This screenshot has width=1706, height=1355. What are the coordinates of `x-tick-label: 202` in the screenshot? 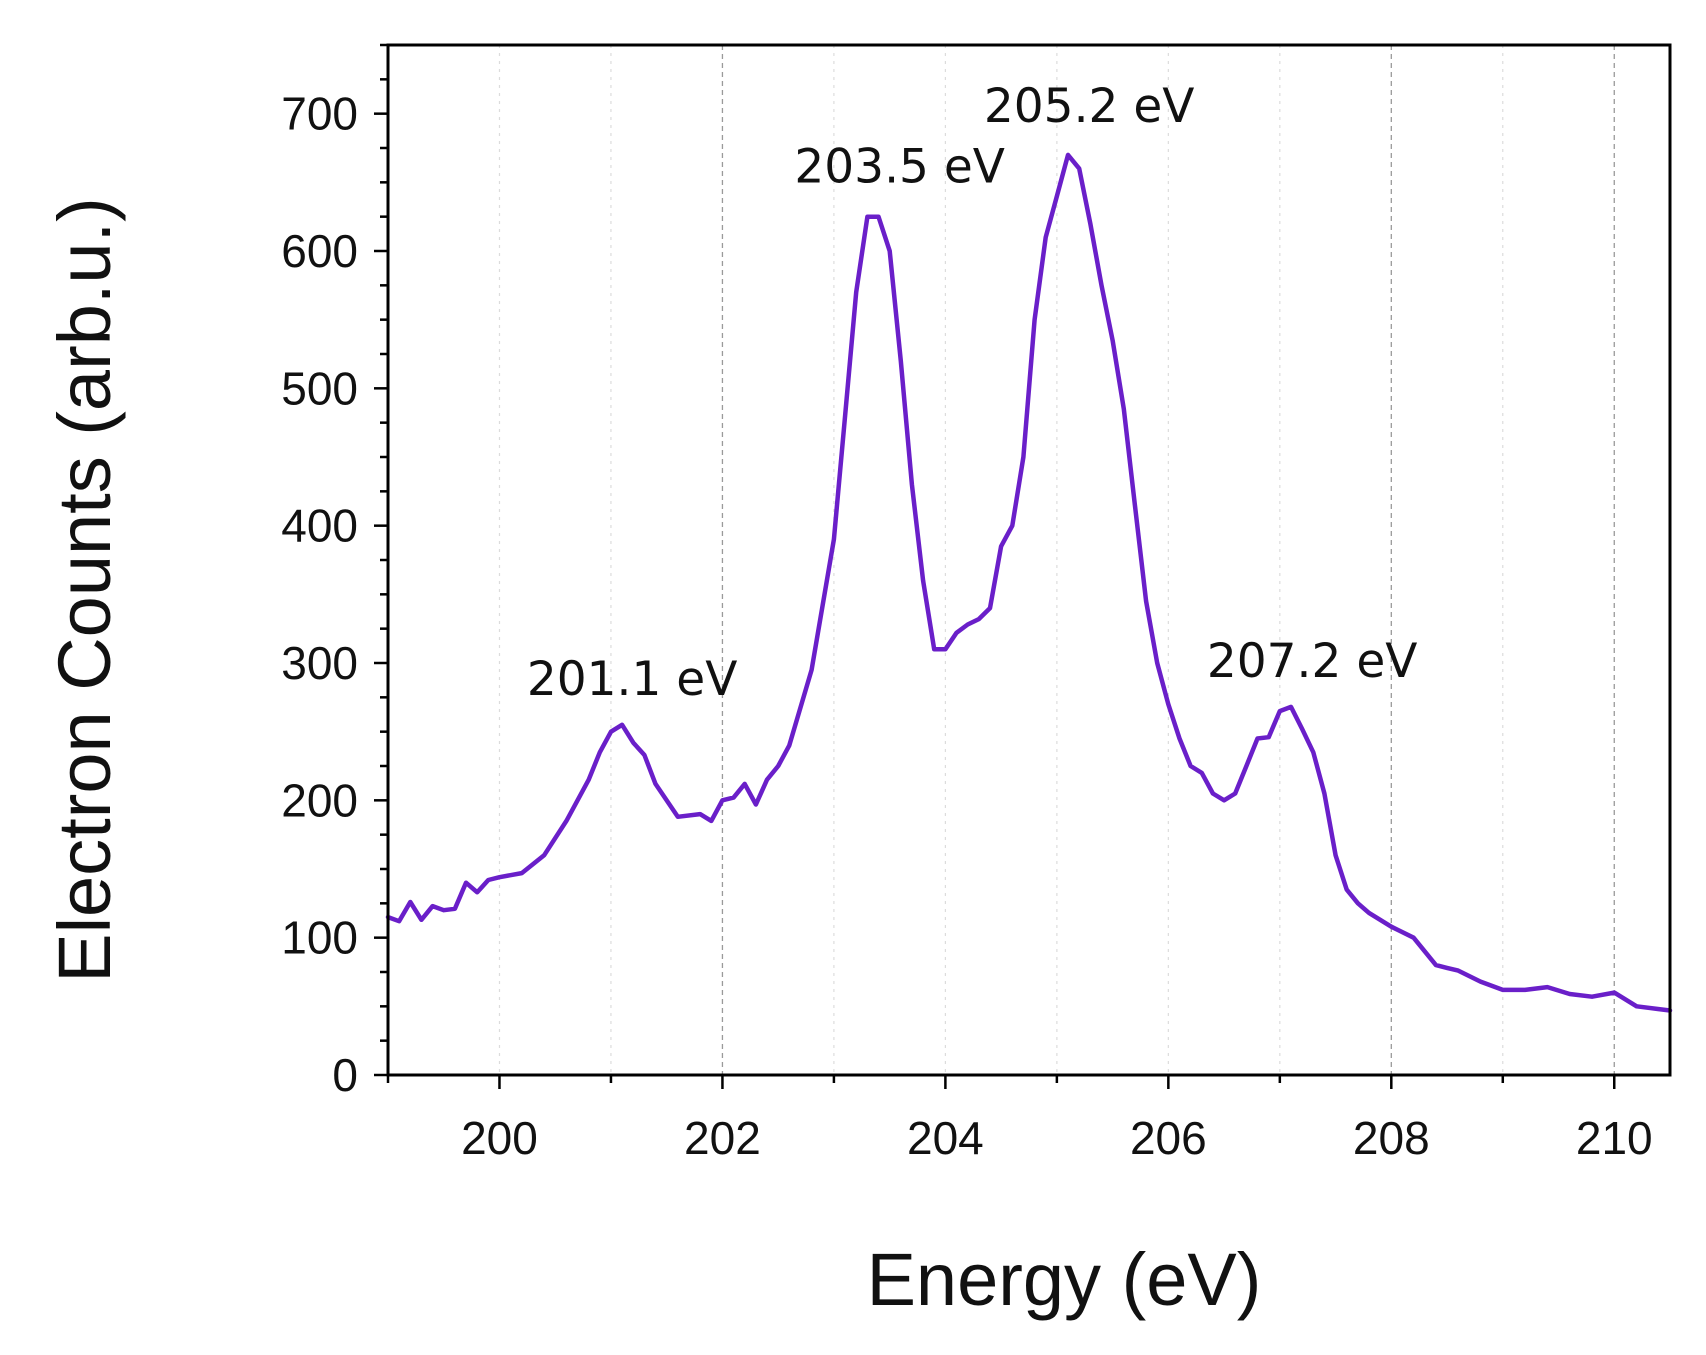 It's located at (722, 1138).